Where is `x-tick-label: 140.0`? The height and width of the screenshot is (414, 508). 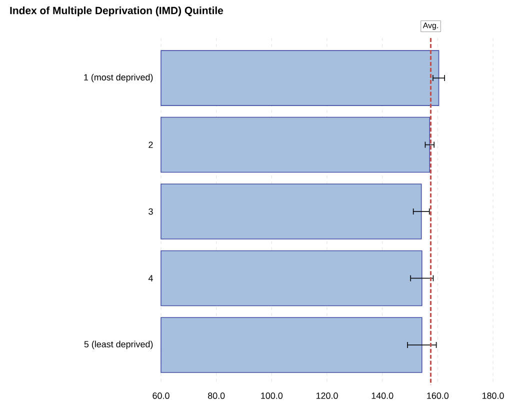 x-tick-label: 140.0 is located at coordinates (383, 395).